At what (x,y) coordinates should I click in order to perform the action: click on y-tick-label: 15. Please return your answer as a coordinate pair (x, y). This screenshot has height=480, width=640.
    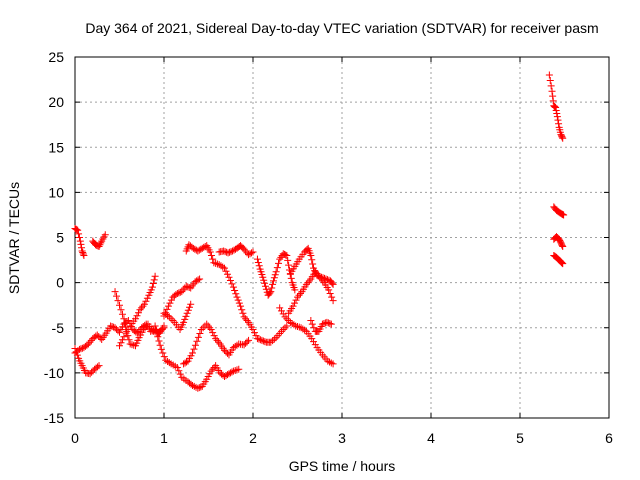
    Looking at the image, I should click on (56, 147).